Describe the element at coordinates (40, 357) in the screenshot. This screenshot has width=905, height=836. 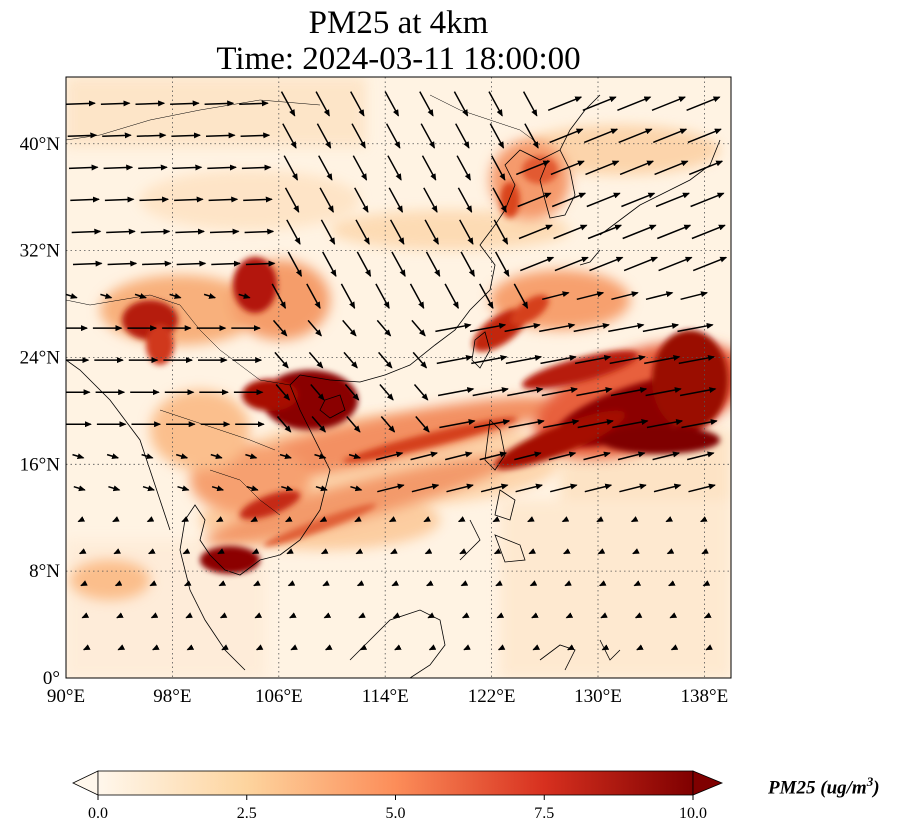
I see `lat-tick-label: 24°N` at that location.